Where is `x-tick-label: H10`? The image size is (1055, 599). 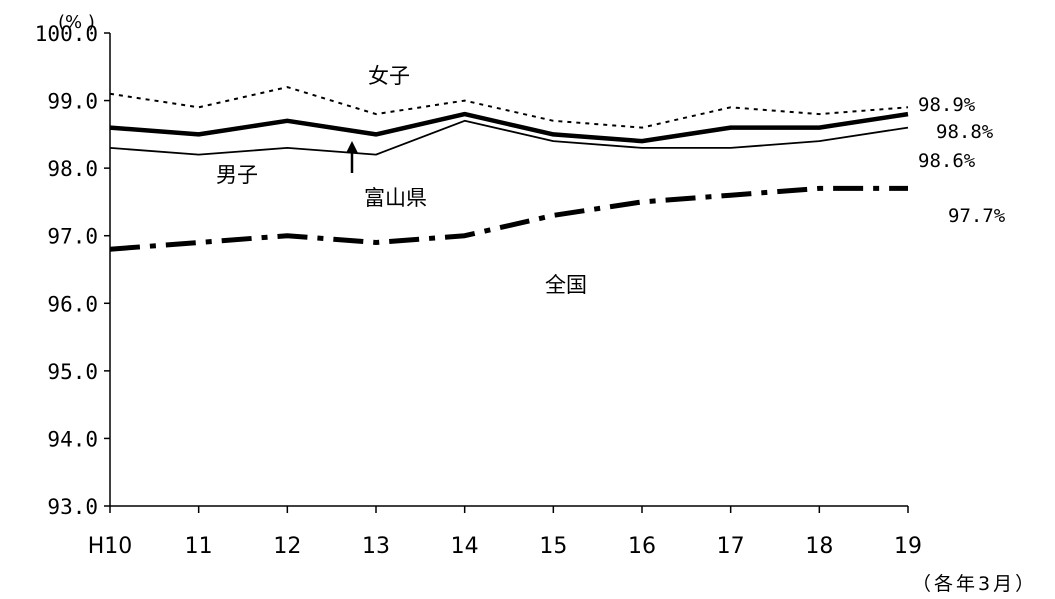 x-tick-label: H10 is located at coordinates (110, 546).